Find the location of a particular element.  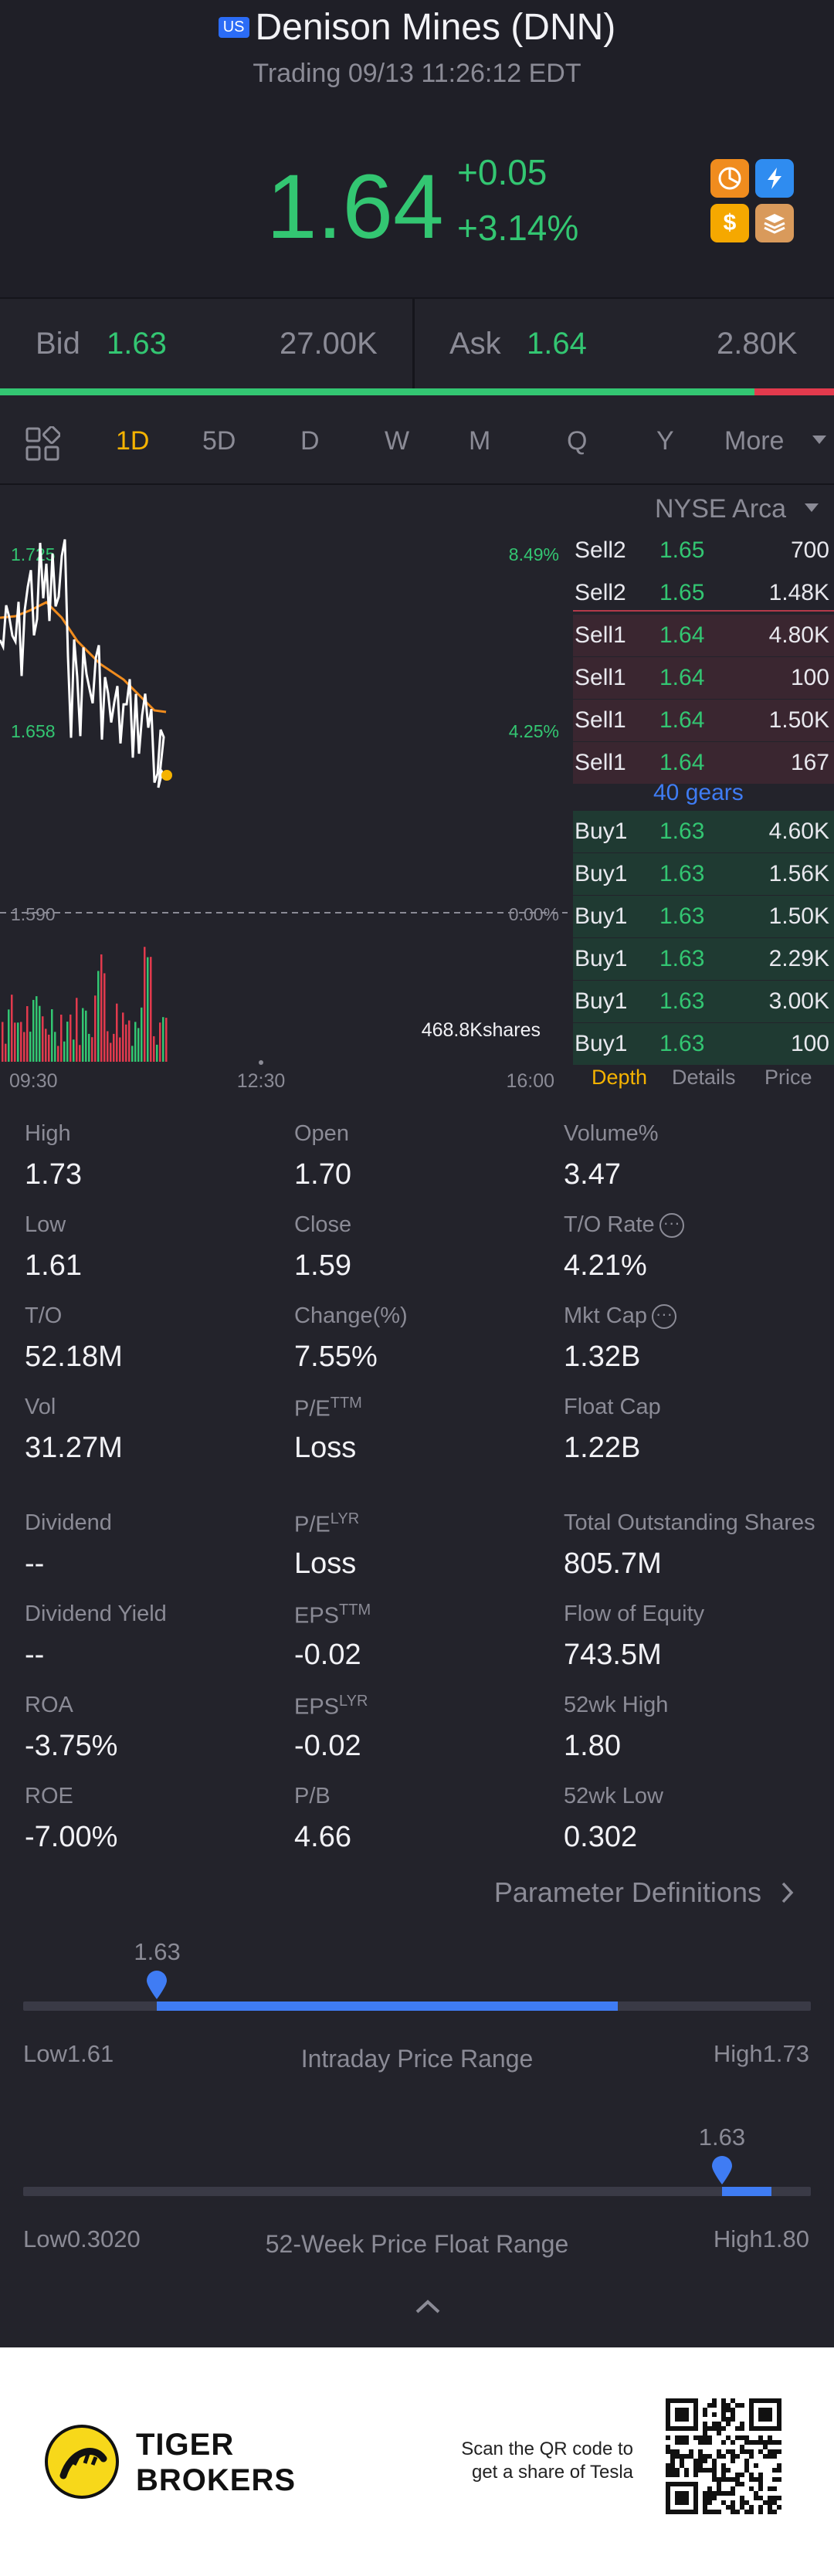

stat-value: 743.5M is located at coordinates (613, 1655).